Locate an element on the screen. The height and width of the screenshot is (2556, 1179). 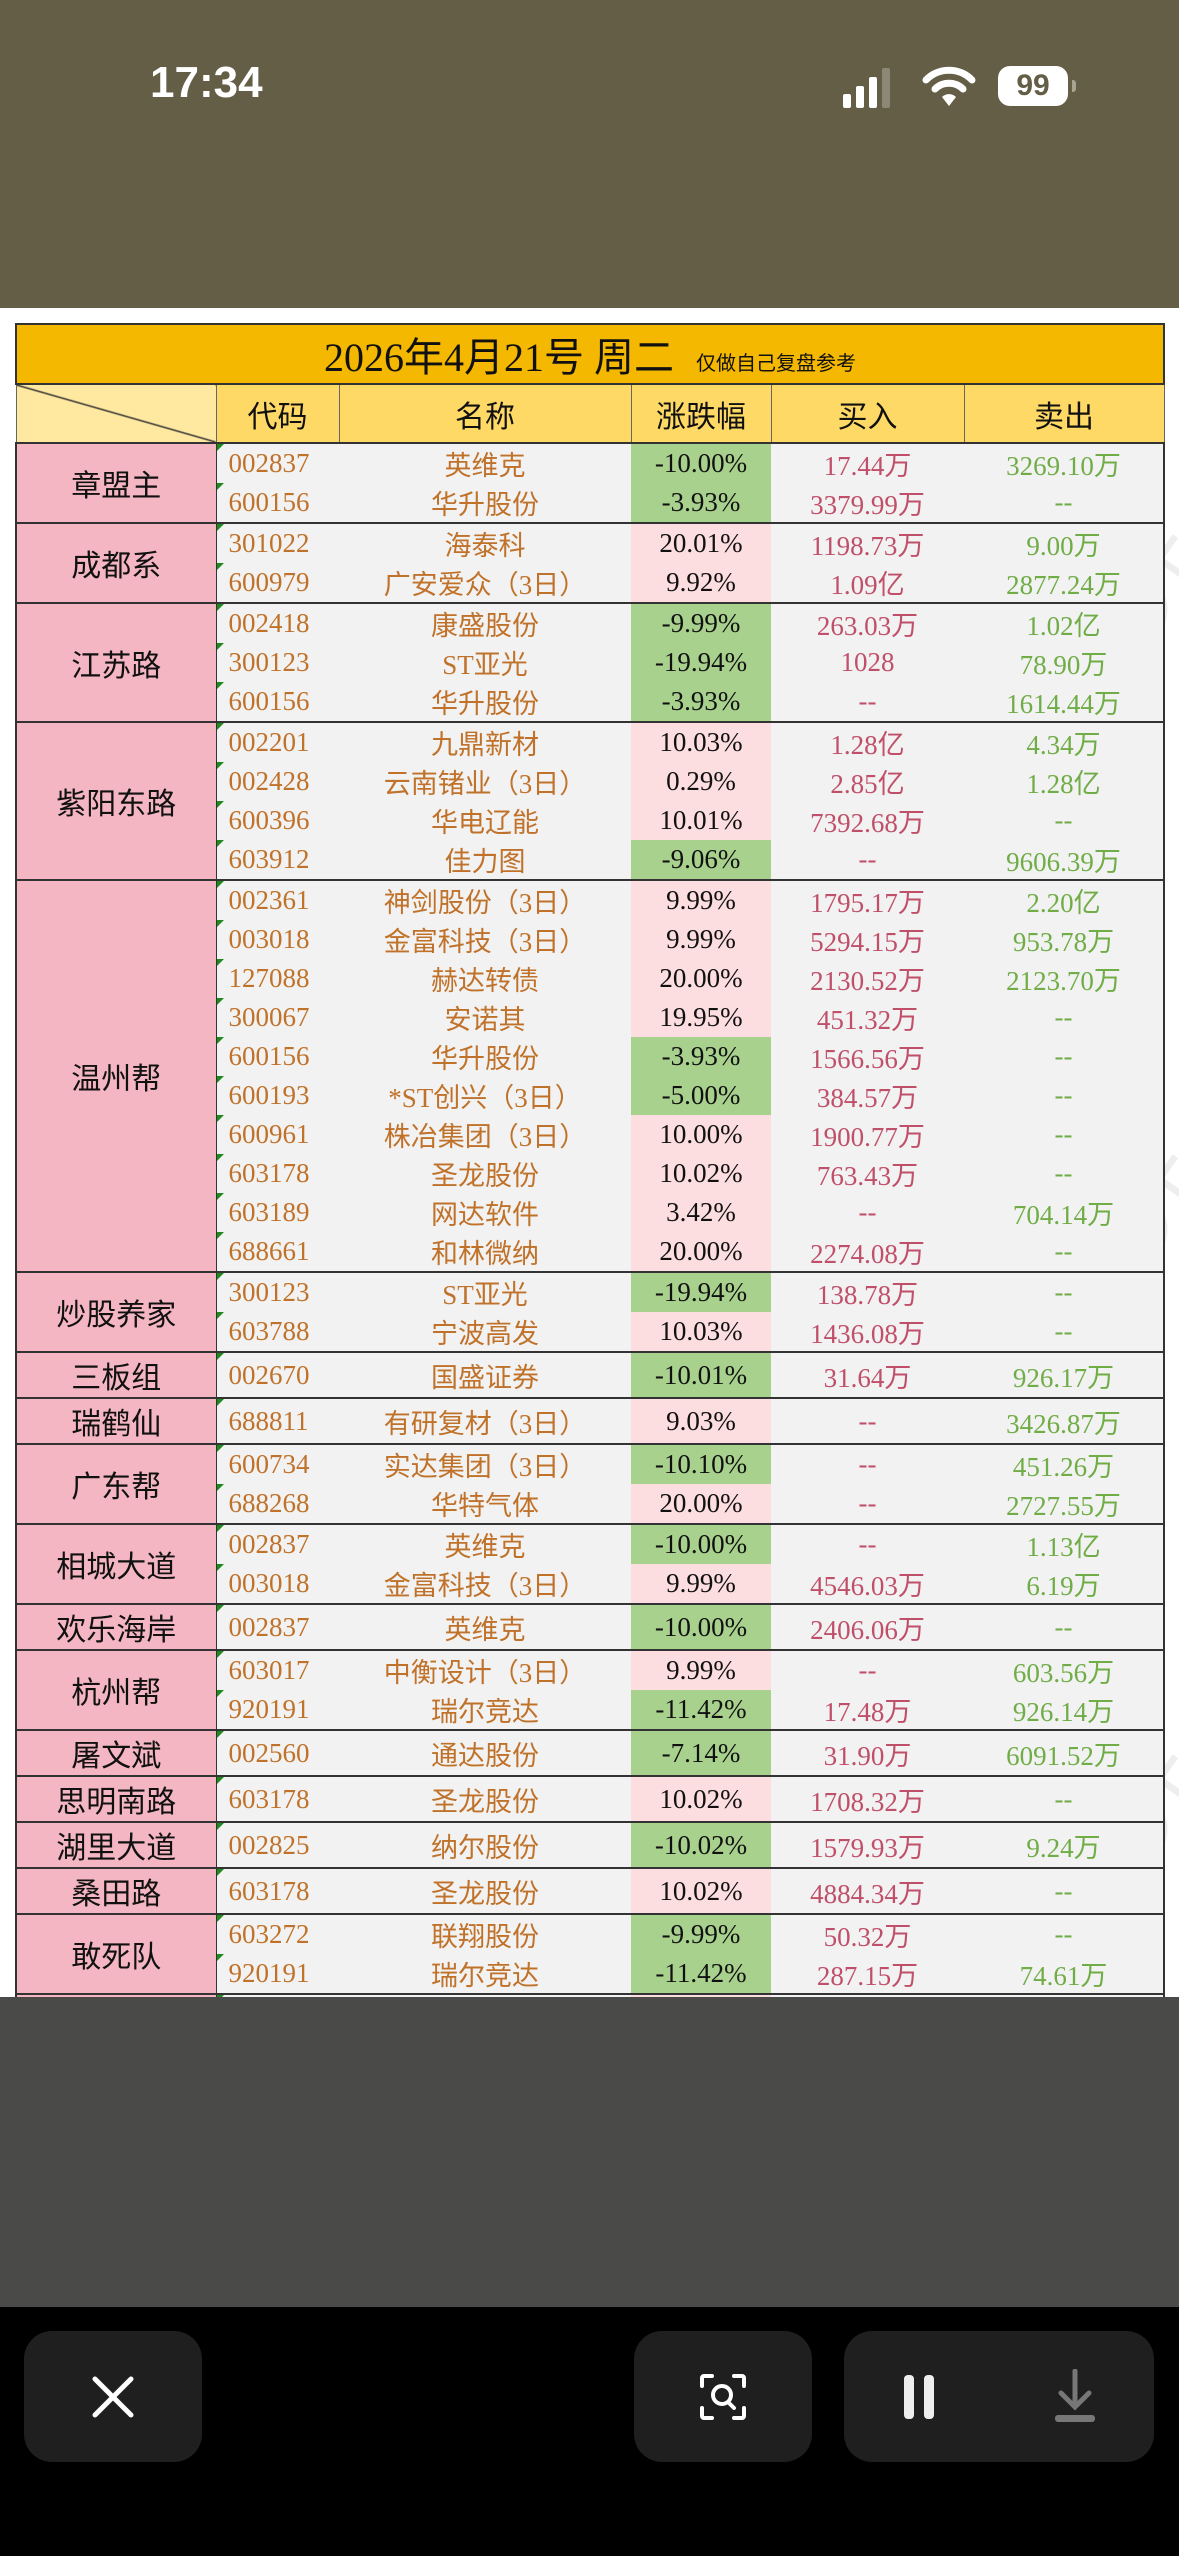
group-name: 炒股养家 is located at coordinates (116, 1312).